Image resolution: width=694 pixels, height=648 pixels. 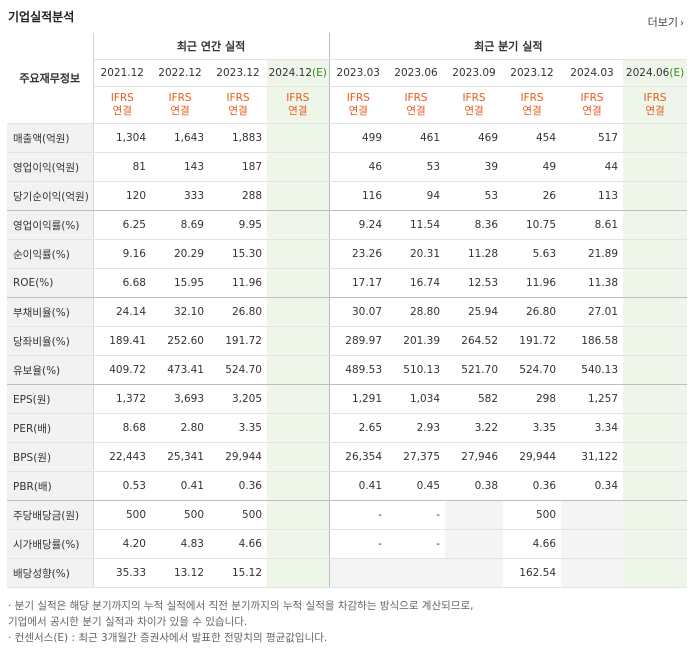 I want to click on value-cell: 5.63, so click(x=532, y=254).